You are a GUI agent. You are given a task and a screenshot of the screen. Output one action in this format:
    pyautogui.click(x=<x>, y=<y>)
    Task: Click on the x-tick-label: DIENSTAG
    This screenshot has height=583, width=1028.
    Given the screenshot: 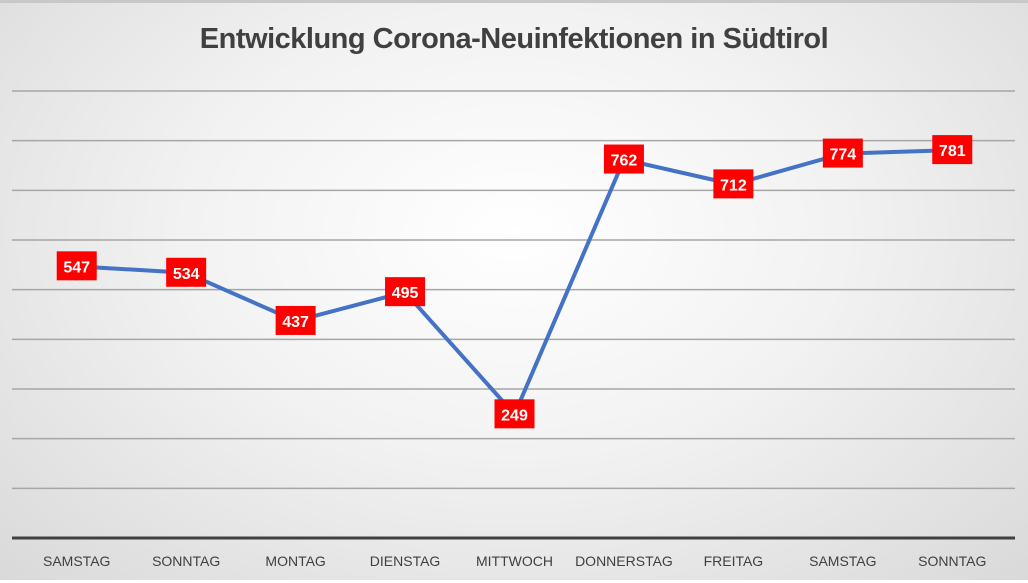 What is the action you would take?
    pyautogui.click(x=405, y=561)
    